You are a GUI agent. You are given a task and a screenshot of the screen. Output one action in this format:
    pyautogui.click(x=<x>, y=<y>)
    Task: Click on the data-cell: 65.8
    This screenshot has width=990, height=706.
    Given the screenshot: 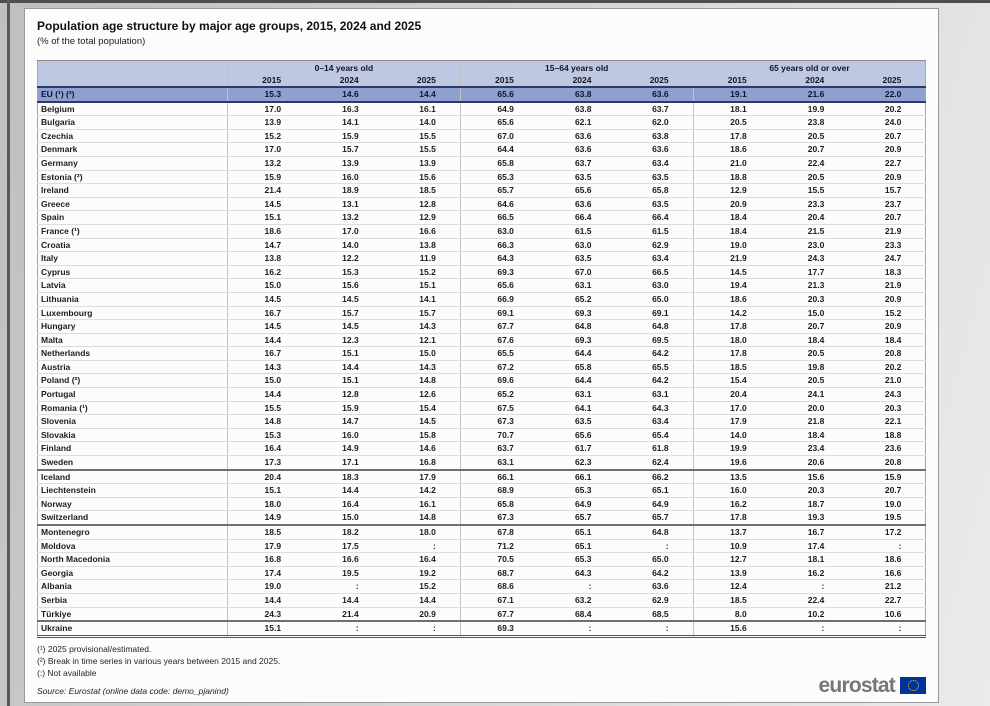 What is the action you would take?
    pyautogui.click(x=576, y=367)
    